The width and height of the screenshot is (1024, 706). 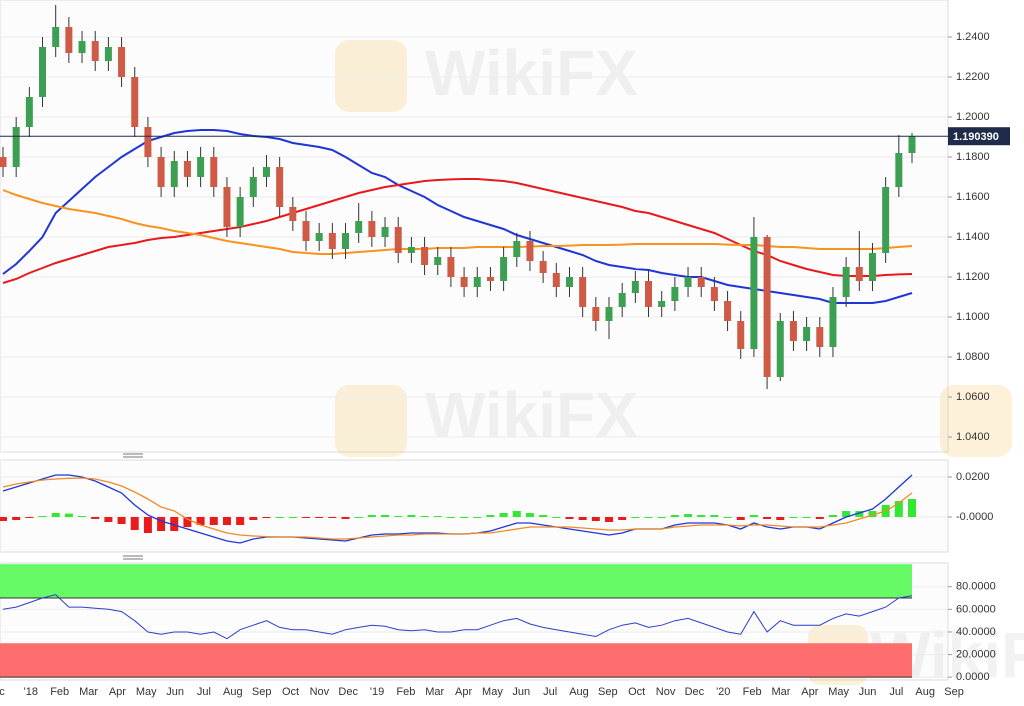 I want to click on y-tick-label: 1.2200, so click(x=973, y=77).